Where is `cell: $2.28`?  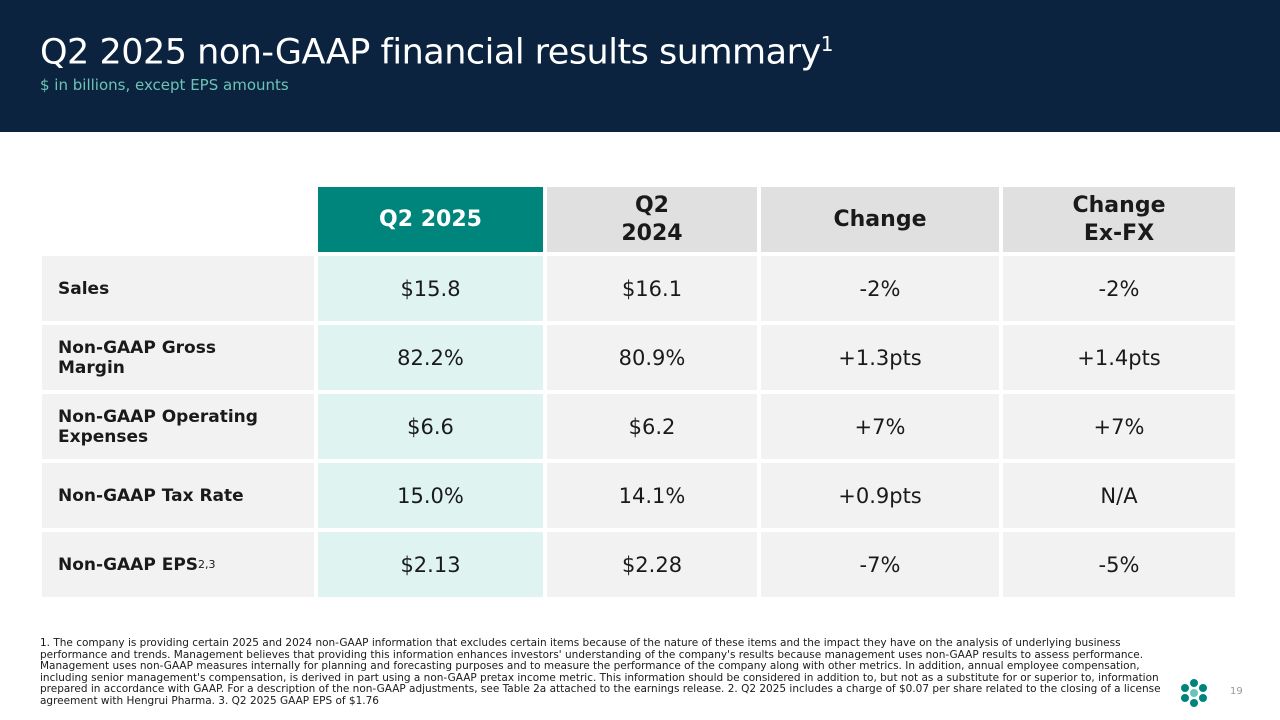 cell: $2.28 is located at coordinates (652, 564).